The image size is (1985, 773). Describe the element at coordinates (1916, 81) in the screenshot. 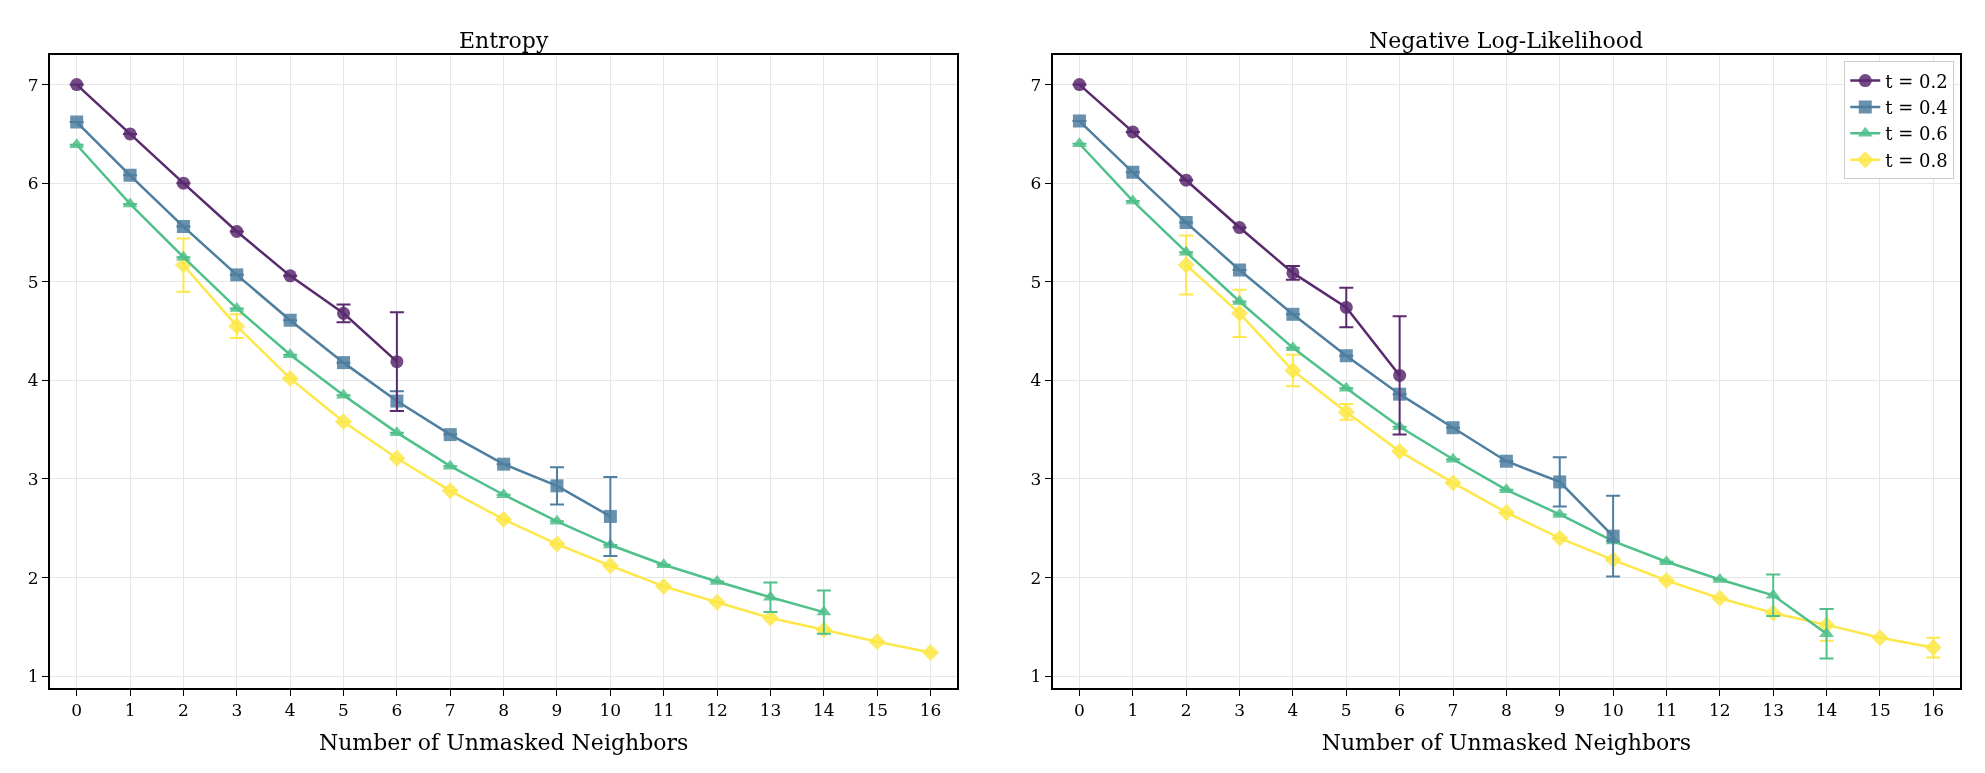

I see `legend-label: t = 0.2` at that location.